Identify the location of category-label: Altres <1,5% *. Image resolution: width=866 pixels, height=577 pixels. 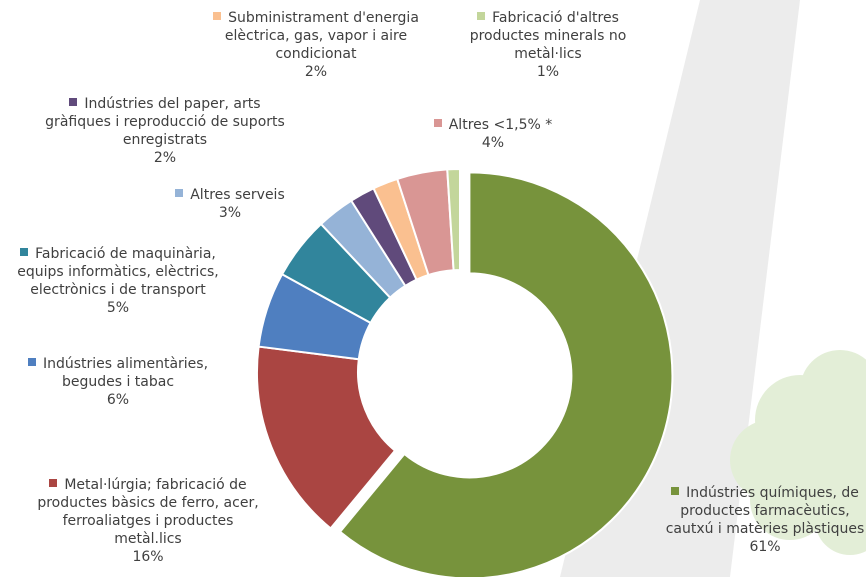
(500, 125).